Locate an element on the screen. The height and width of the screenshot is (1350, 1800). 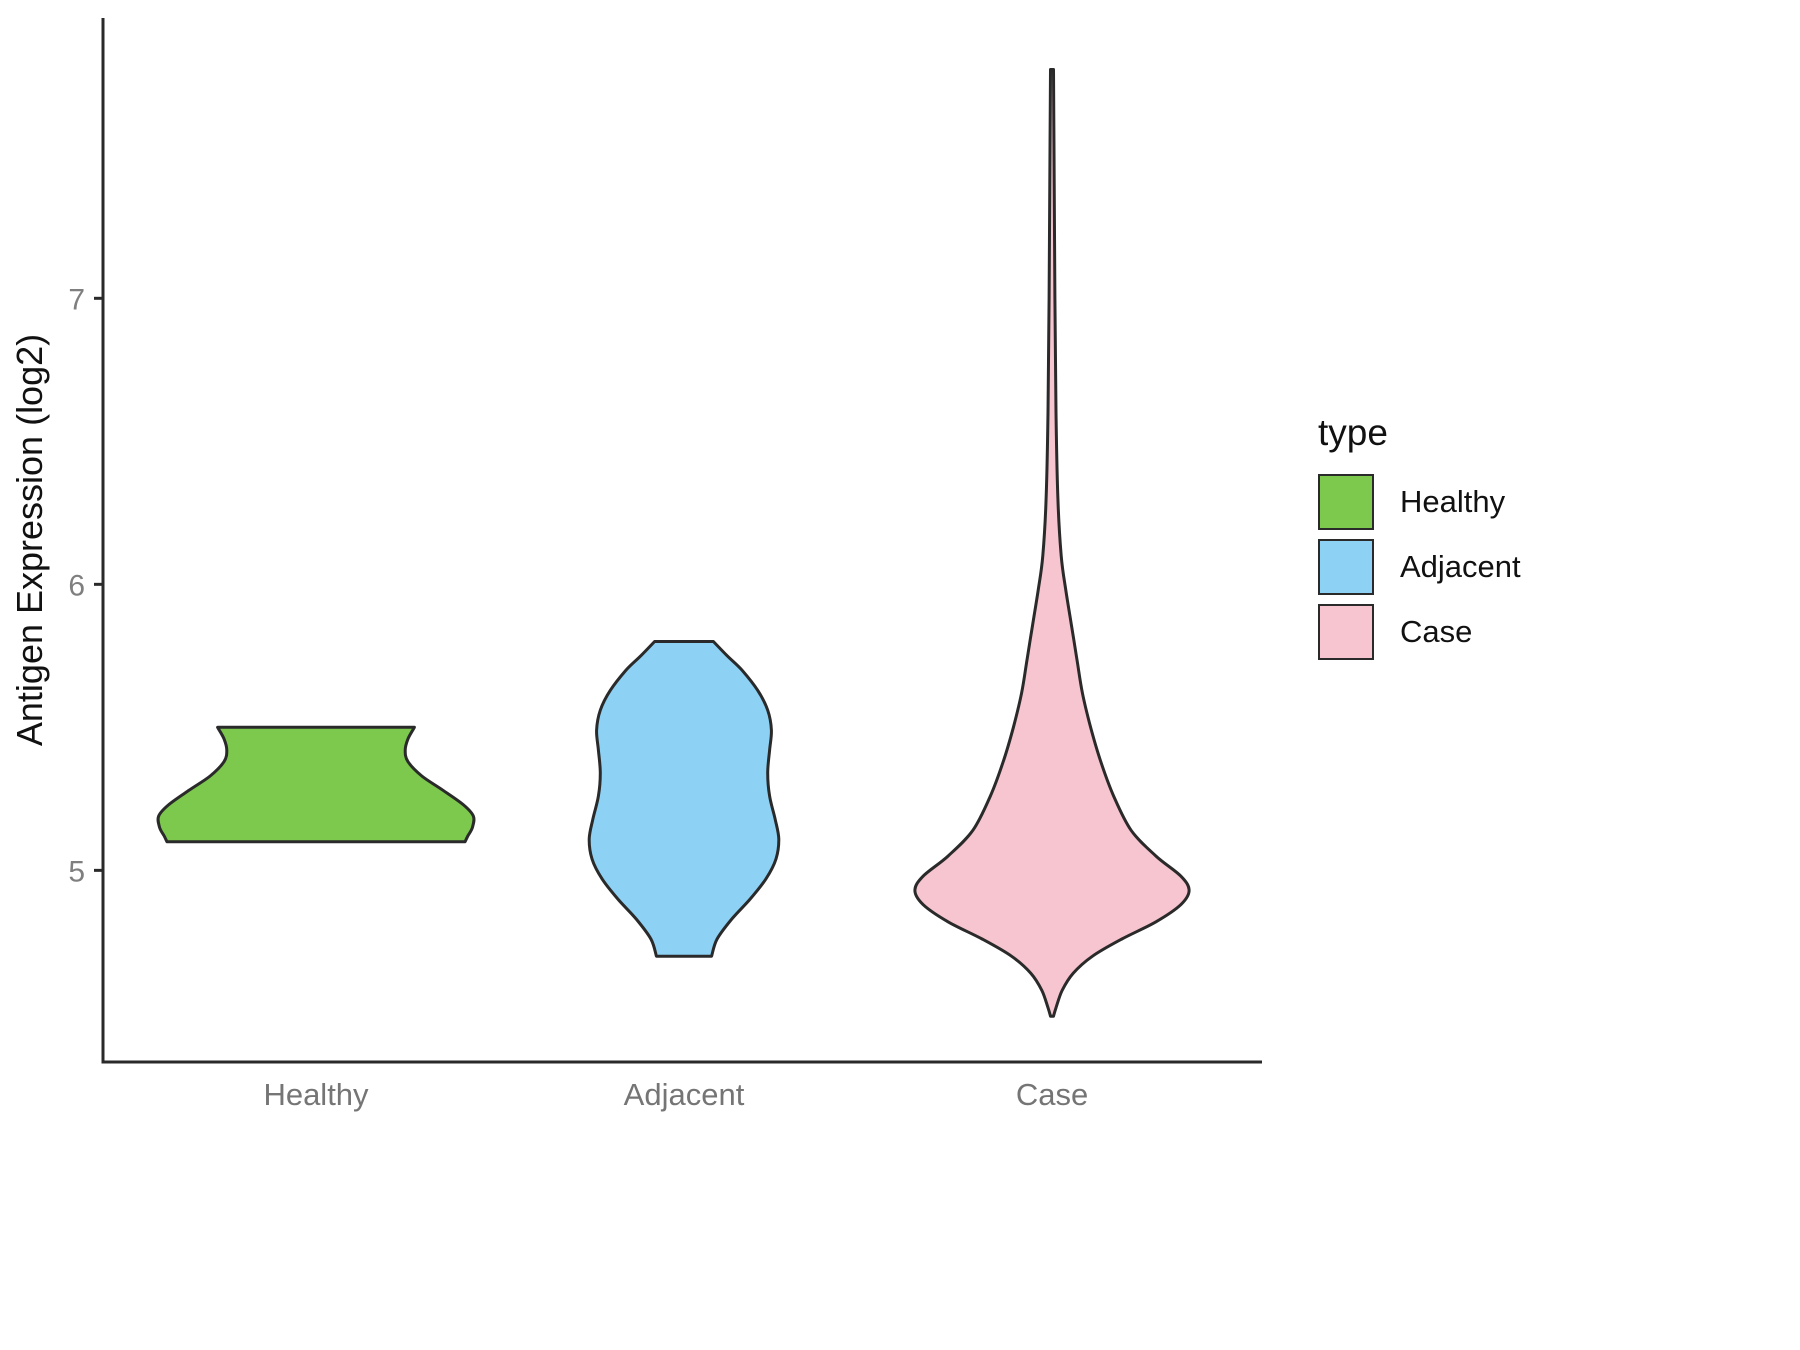
legend: type Healthy Adjacent Case is located at coordinates (1419, 536).